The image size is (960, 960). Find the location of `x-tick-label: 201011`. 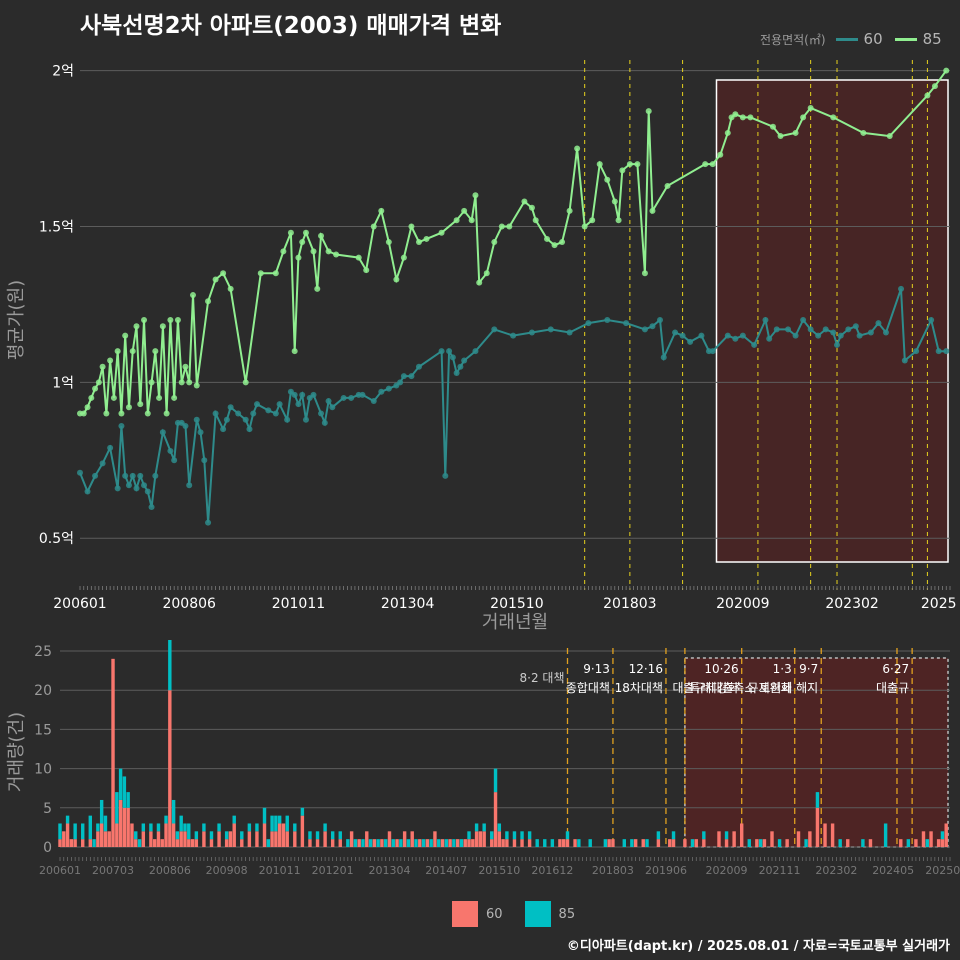

x-tick-label: 201011 is located at coordinates (280, 870).